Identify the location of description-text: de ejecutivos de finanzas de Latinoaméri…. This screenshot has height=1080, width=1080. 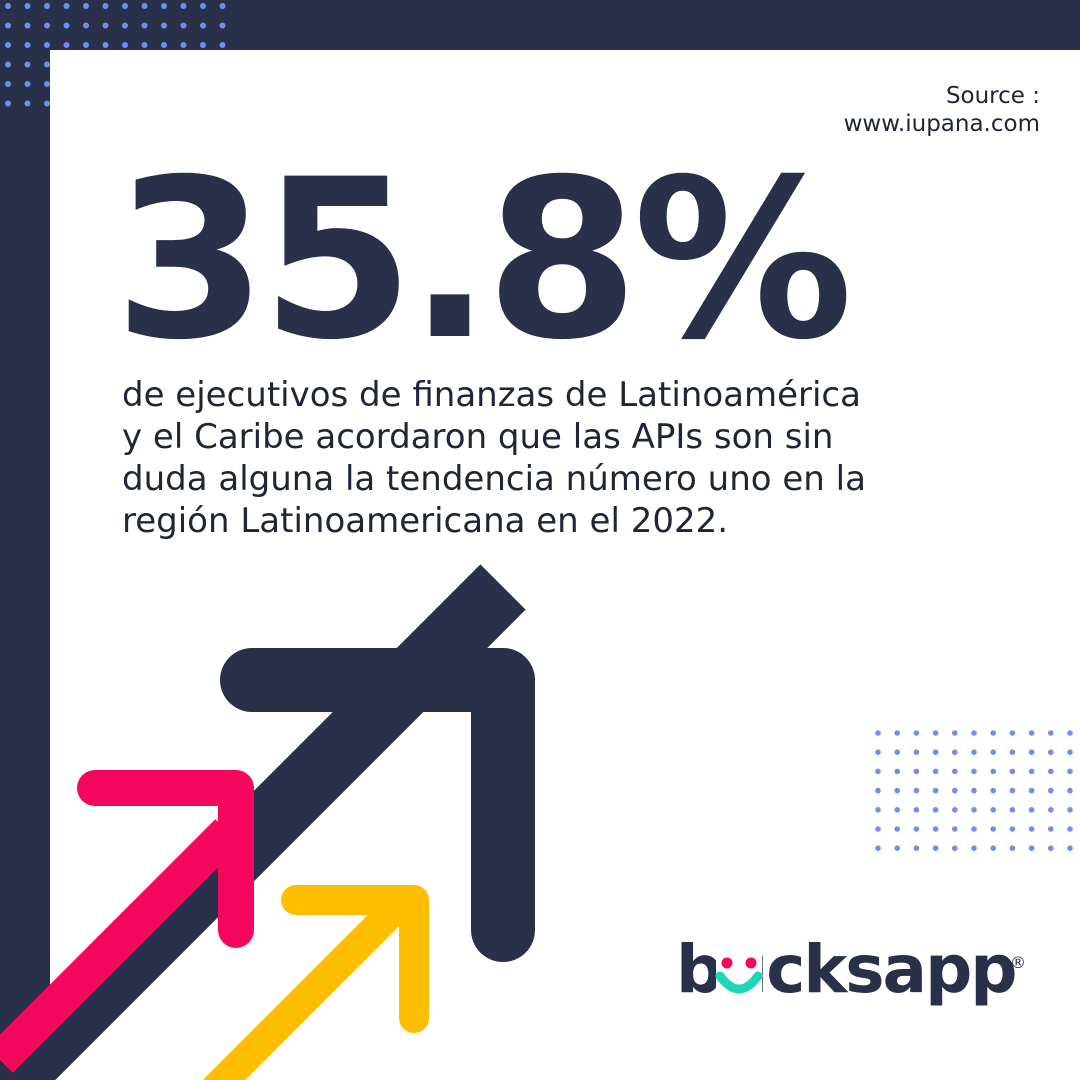
(572, 458).